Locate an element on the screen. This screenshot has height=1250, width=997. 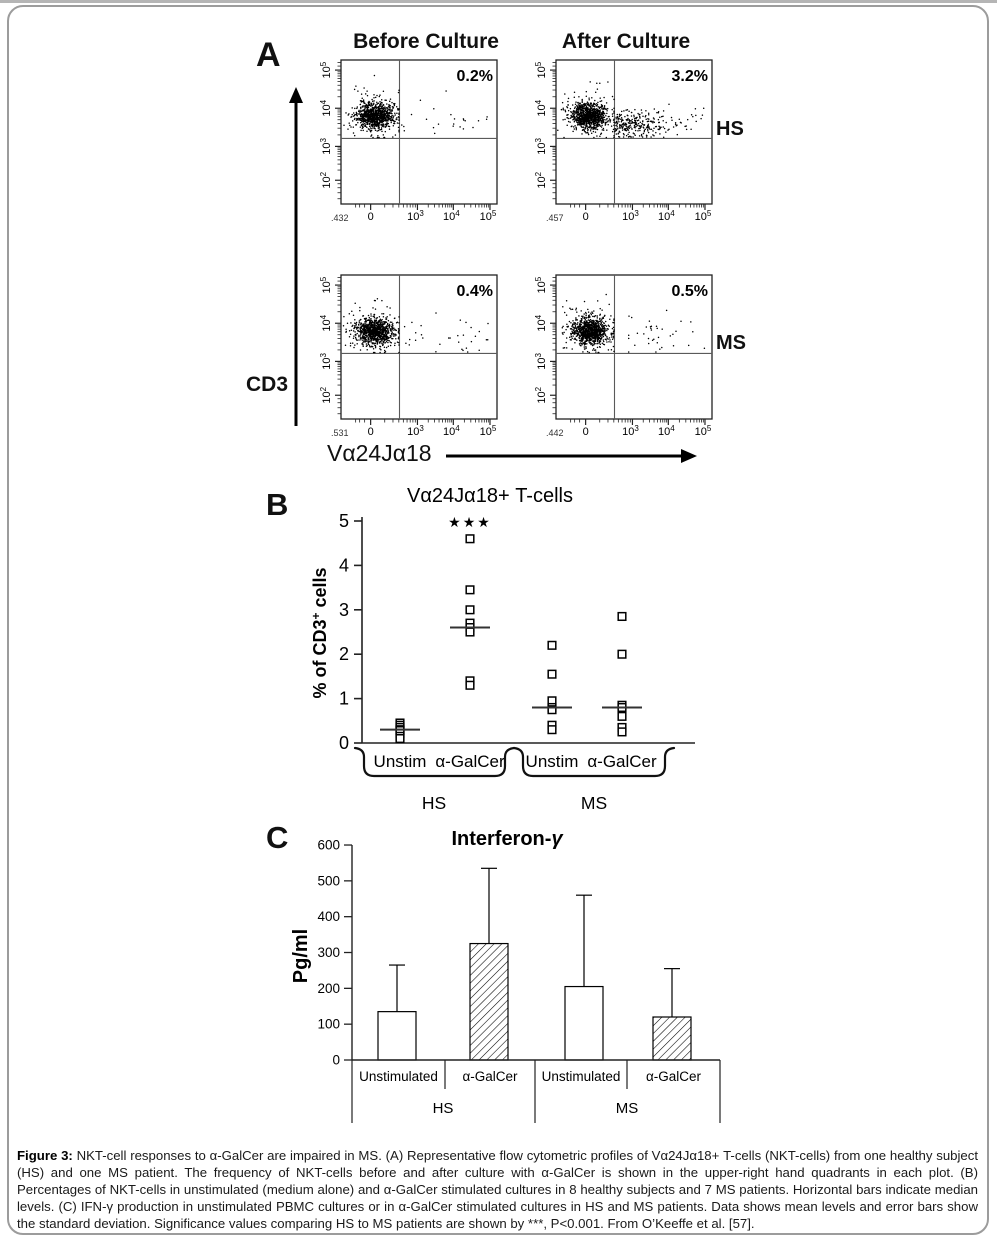
svg-text: 200 is located at coordinates (328, 988).